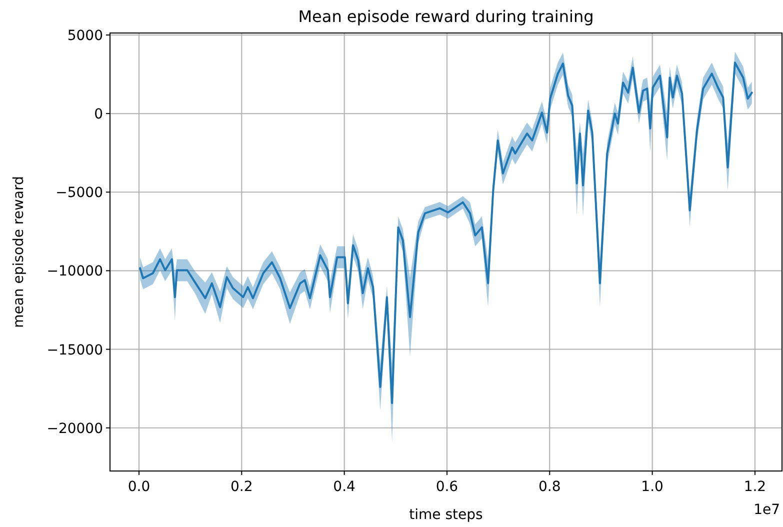 This screenshot has height=527, width=783. I want to click on x-tick-label: 1.0, so click(652, 487).